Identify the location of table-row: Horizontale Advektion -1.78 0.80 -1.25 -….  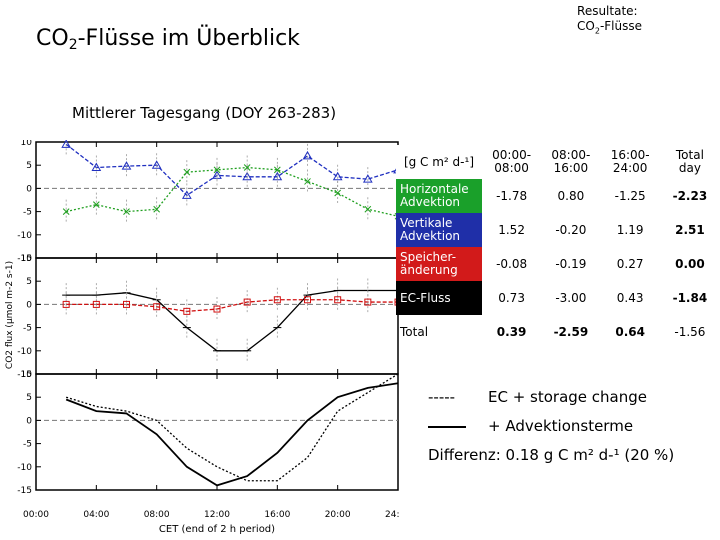
(558, 196).